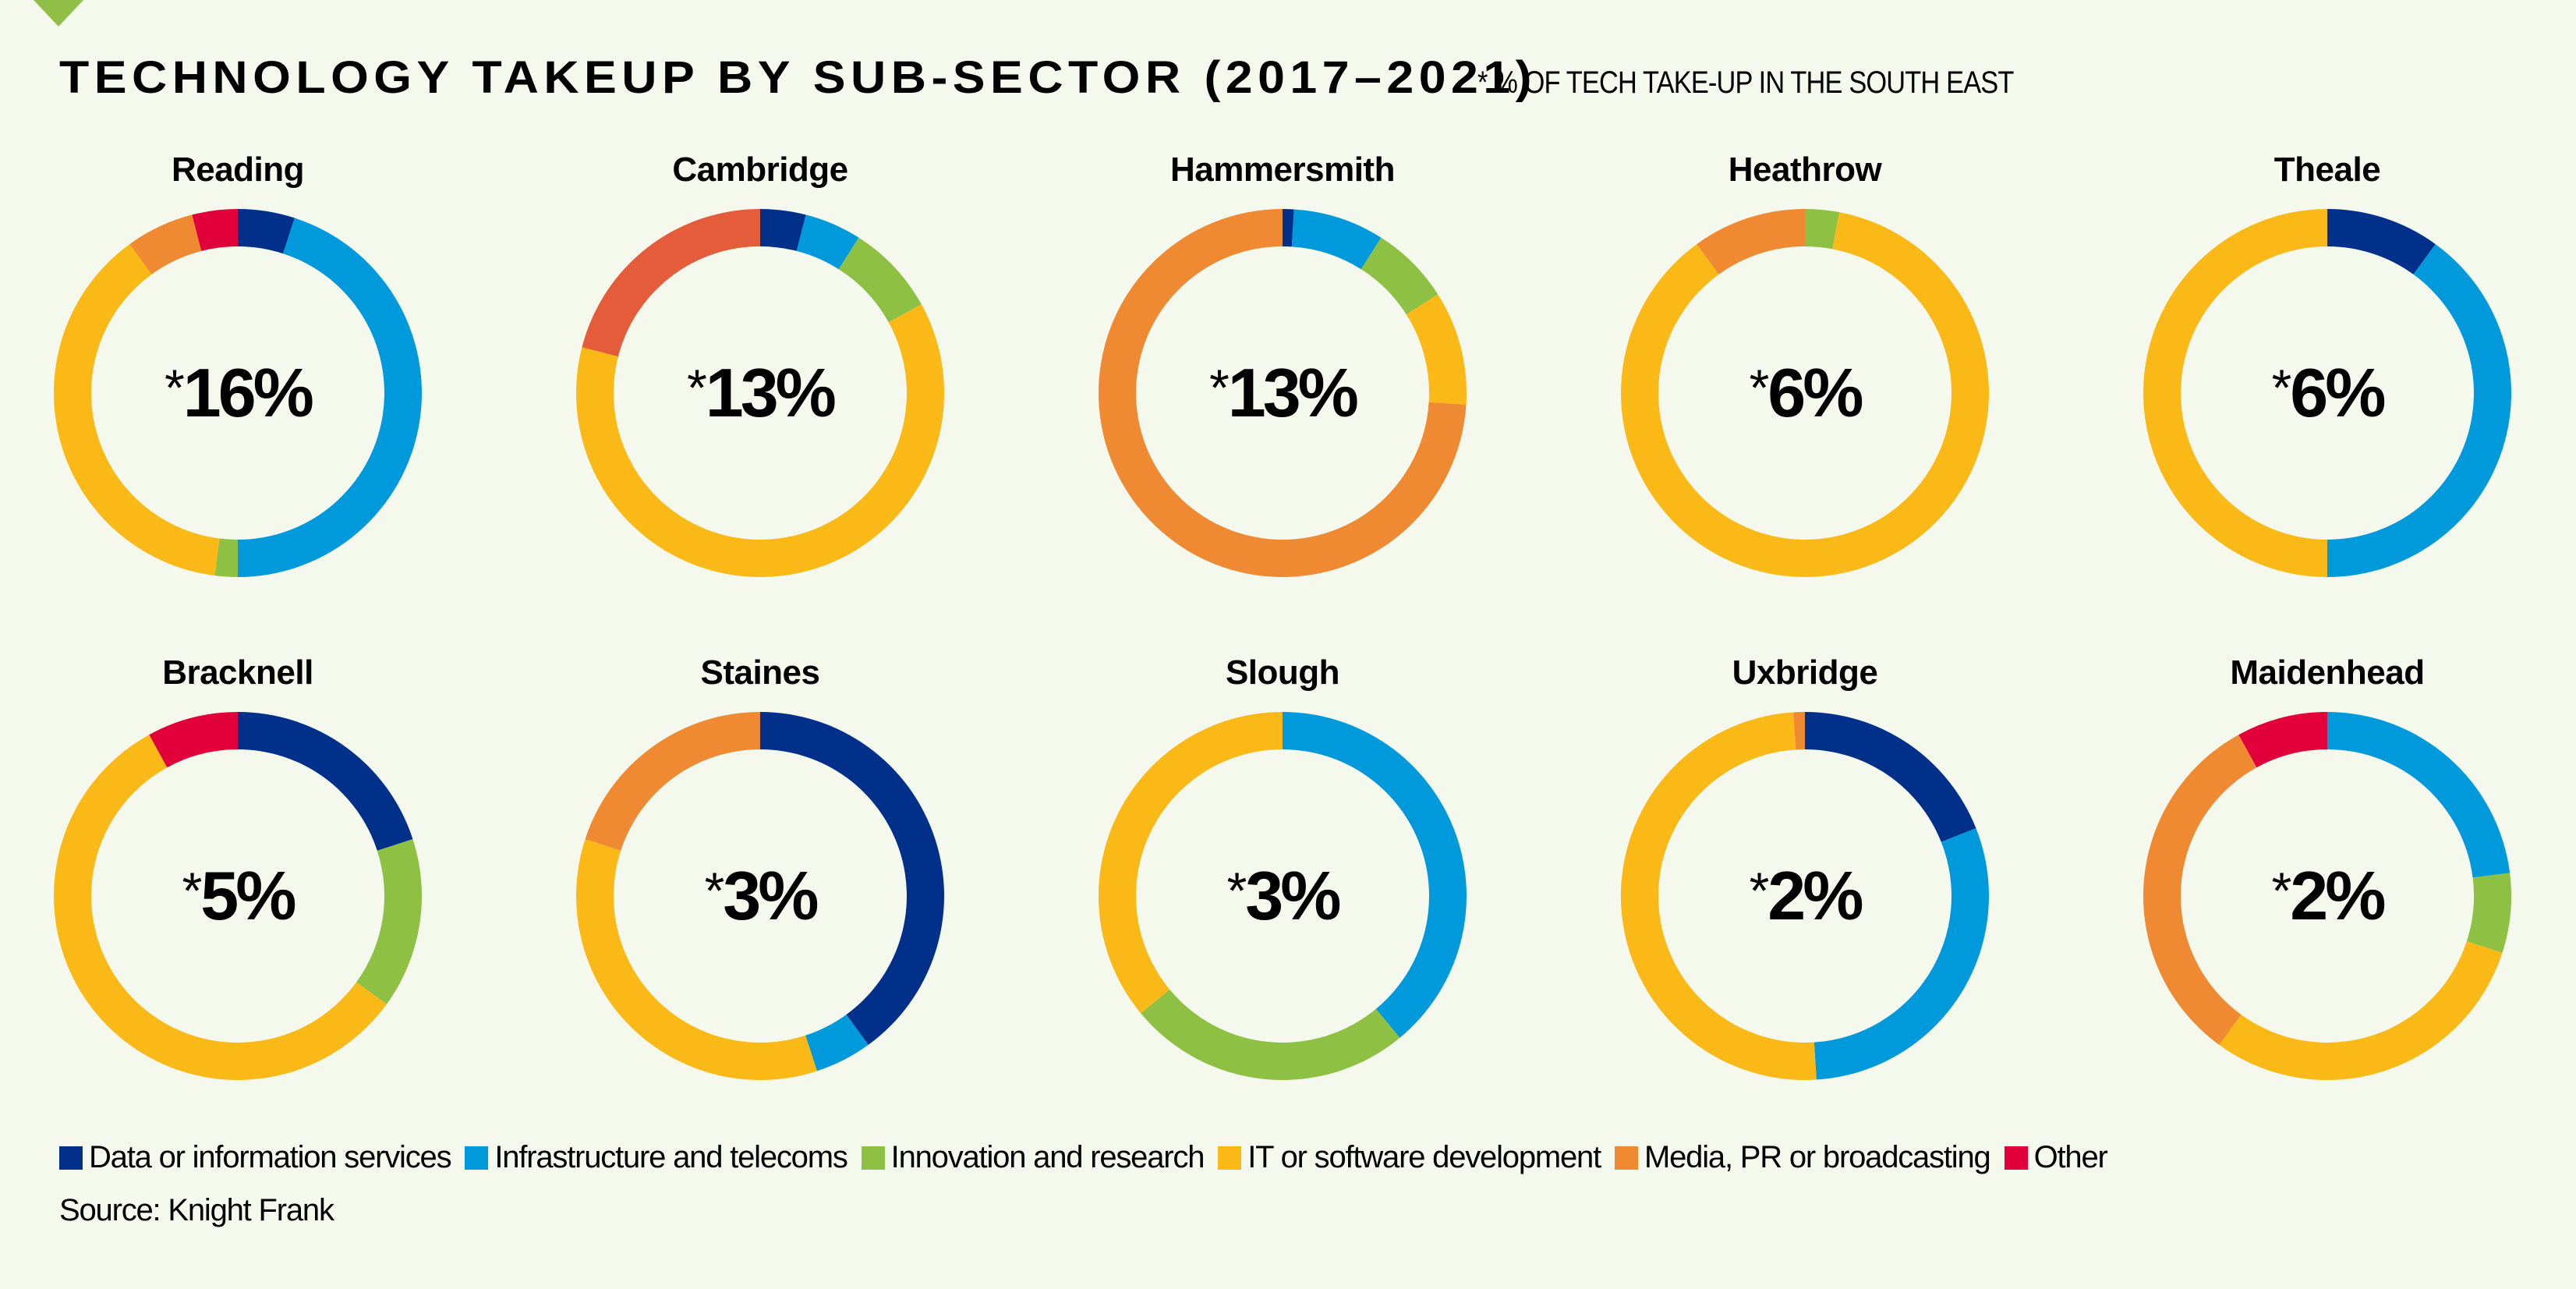 The image size is (2576, 1289). Describe the element at coordinates (1805, 170) in the screenshot. I see `donut-title: Heathrow` at that location.